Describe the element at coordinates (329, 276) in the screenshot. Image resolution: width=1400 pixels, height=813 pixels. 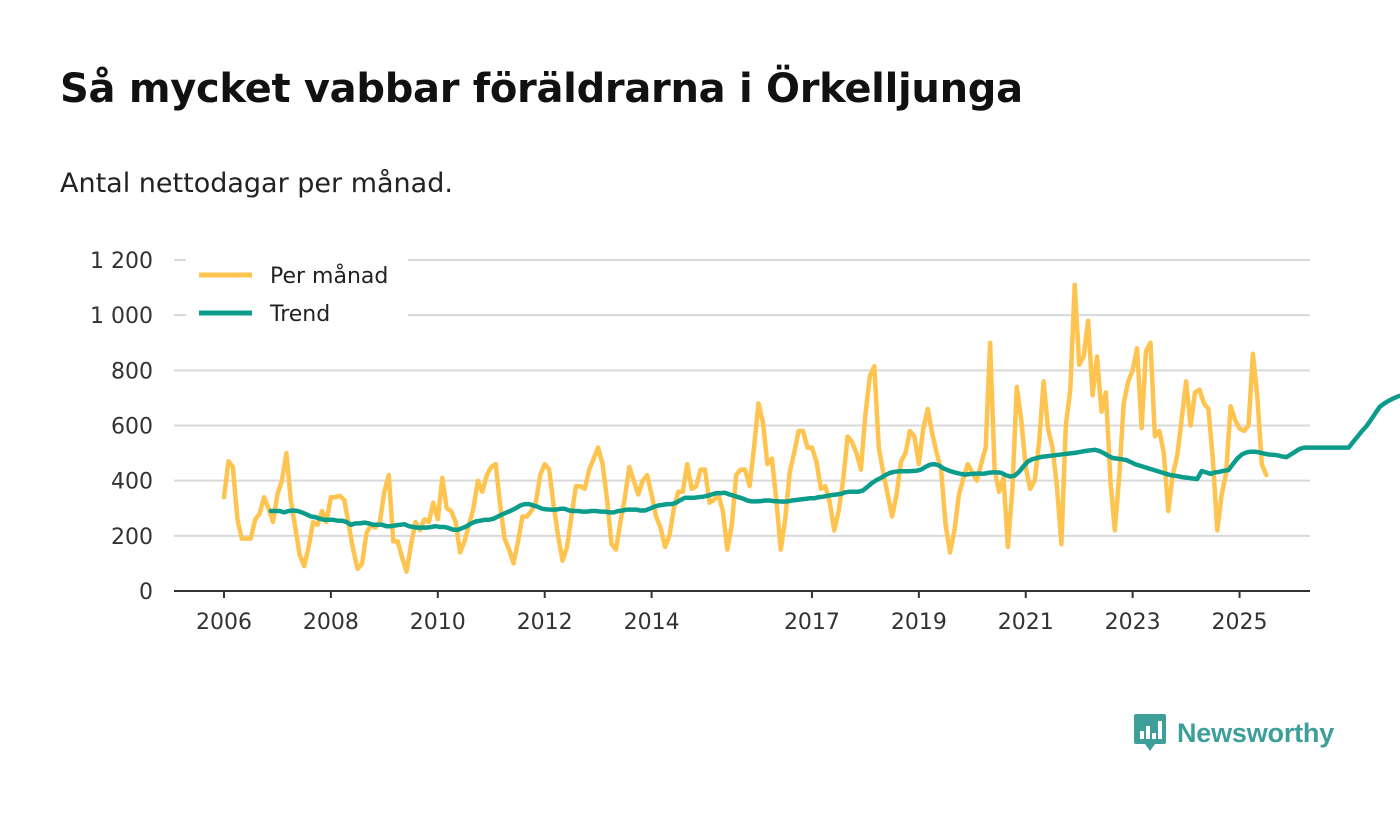
I see `legend-label-0: Per månad` at that location.